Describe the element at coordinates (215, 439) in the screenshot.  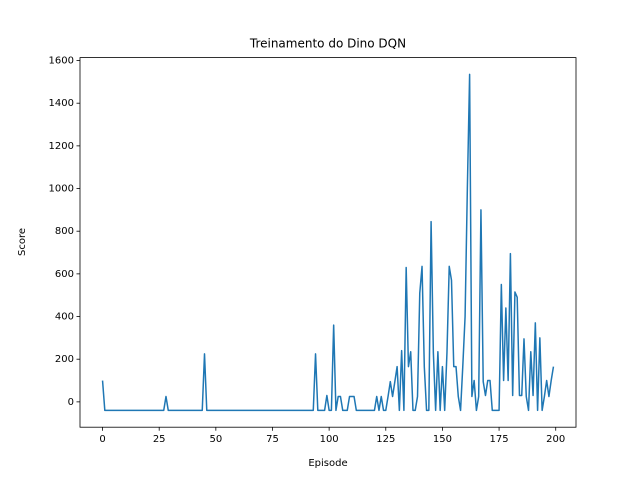
I see `x-tick-label: 50` at that location.